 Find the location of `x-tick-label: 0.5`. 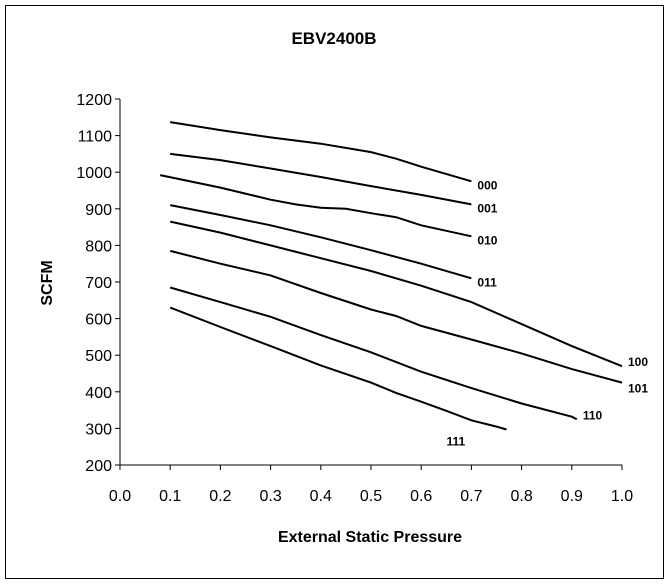

x-tick-label: 0.5 is located at coordinates (371, 496).